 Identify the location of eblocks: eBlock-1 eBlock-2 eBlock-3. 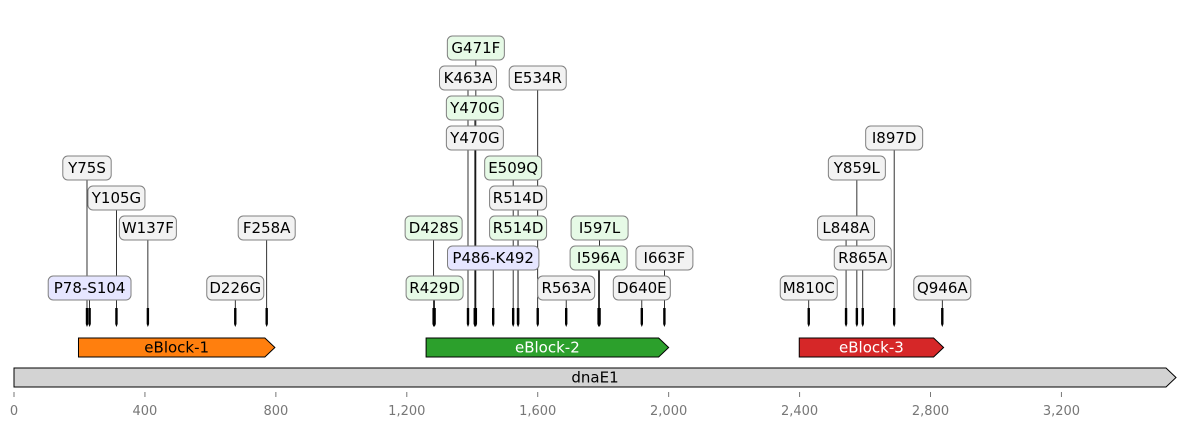
(511, 347).